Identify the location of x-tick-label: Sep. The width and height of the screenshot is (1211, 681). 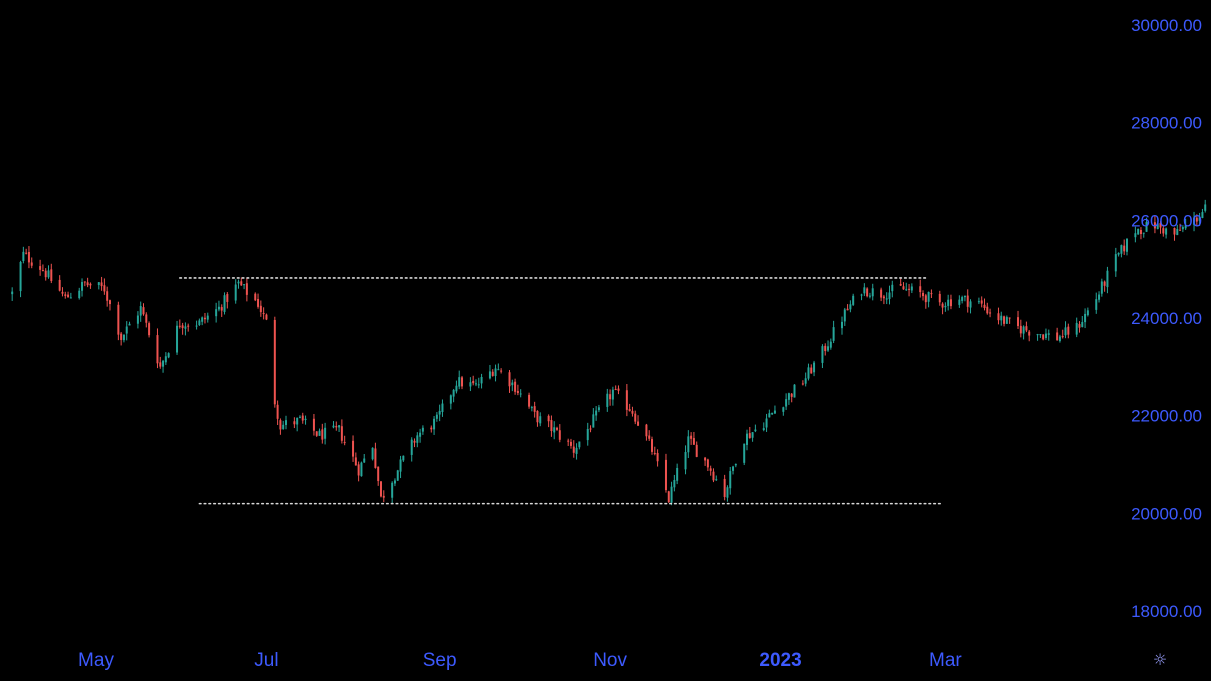
(440, 660).